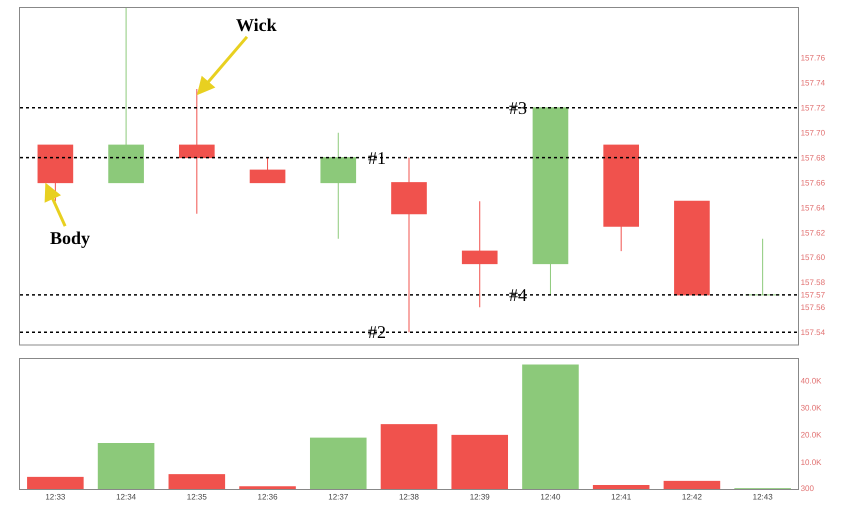 Image resolution: width=858 pixels, height=511 pixels. What do you see at coordinates (813, 307) in the screenshot?
I see `y-tick-label: 157.56` at bounding box center [813, 307].